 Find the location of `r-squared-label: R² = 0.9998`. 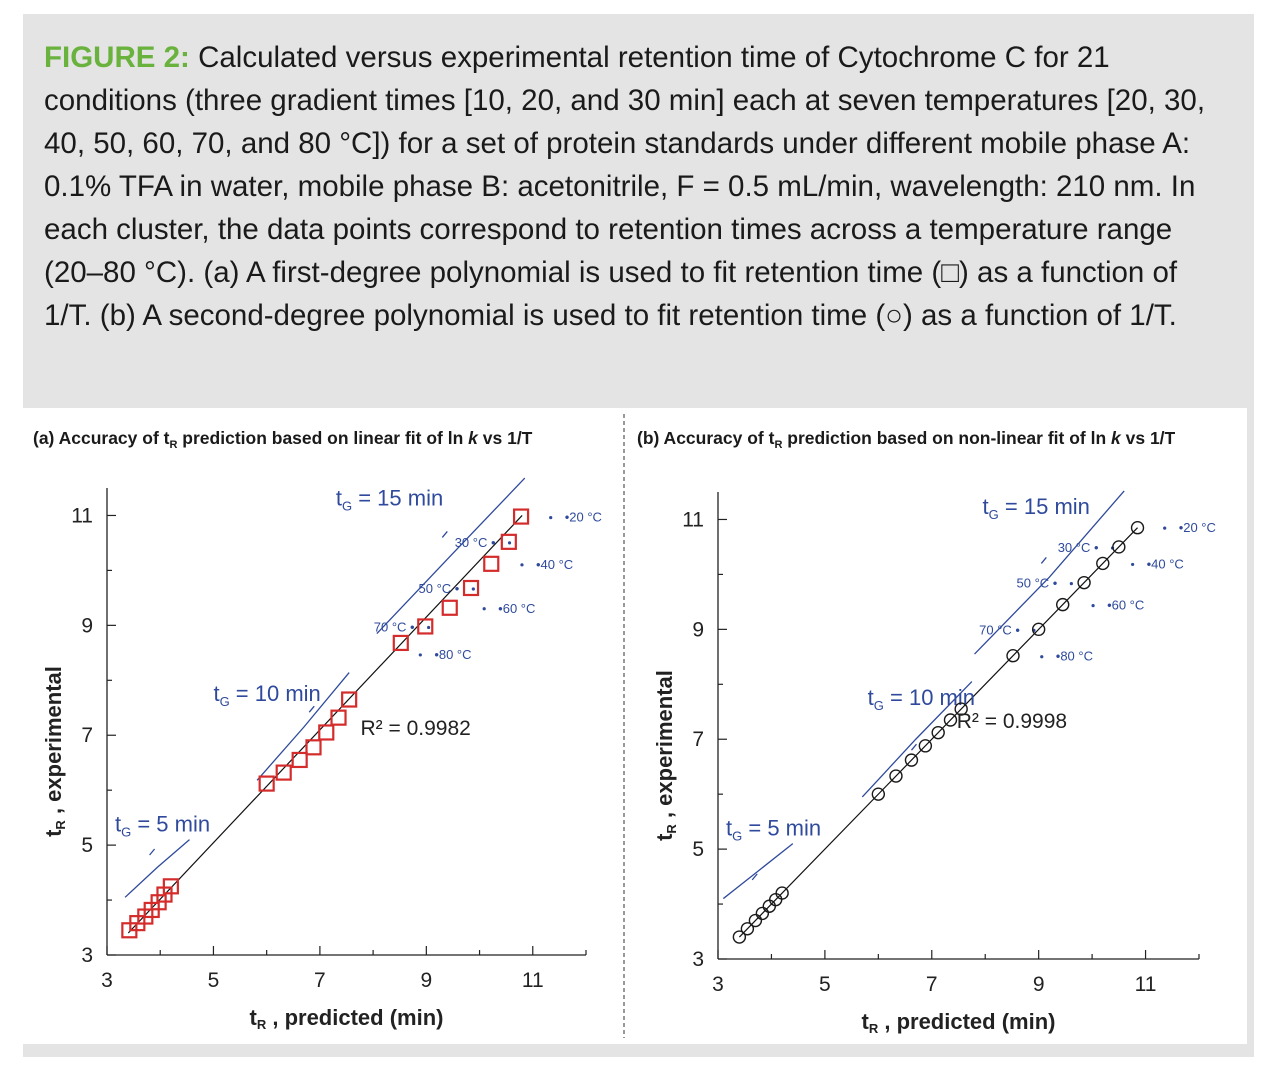

r-squared-label: R² = 0.9998 is located at coordinates (1012, 721).